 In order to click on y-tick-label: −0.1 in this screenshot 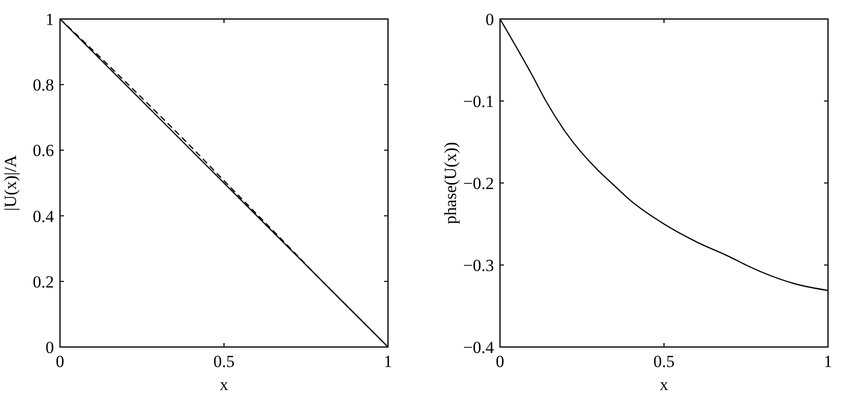, I will do `click(478, 101)`.